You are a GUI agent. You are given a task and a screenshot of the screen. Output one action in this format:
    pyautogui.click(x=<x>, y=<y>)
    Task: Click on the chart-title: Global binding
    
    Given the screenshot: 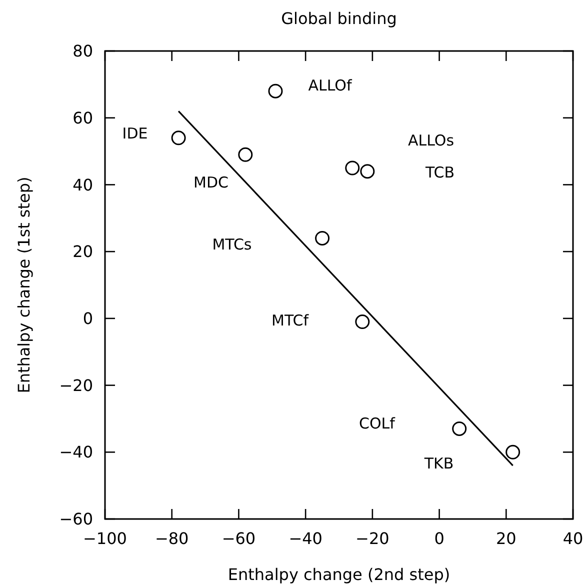 What is the action you would take?
    pyautogui.click(x=339, y=18)
    